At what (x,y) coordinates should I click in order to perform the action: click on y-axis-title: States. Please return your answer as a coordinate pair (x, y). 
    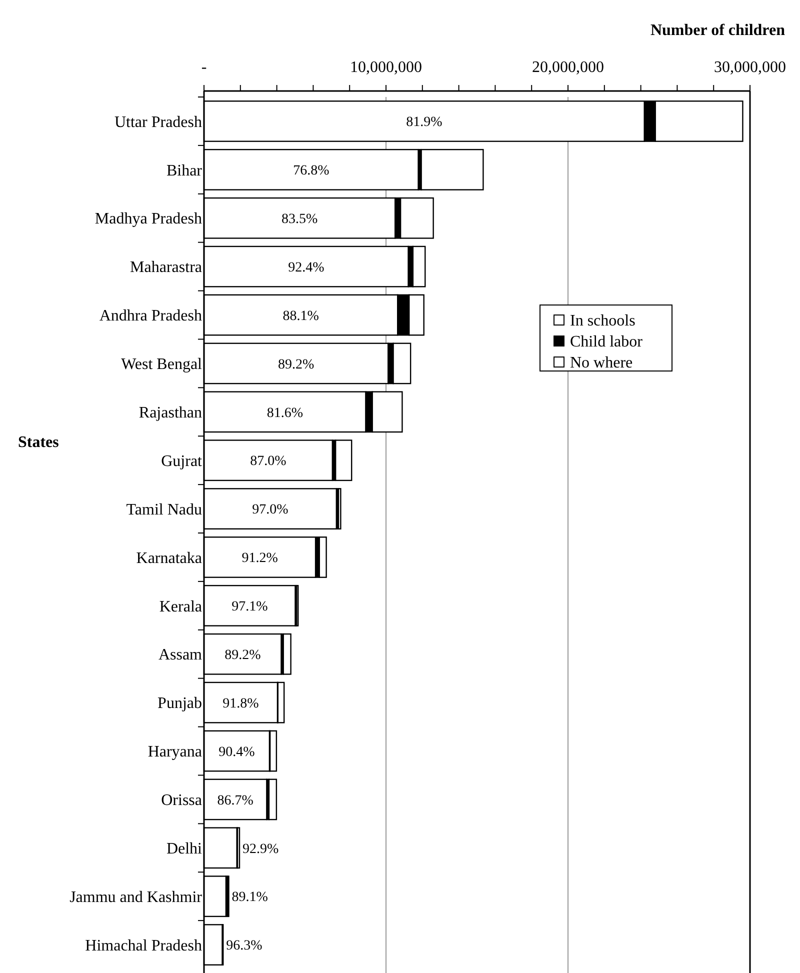
    Looking at the image, I should click on (38, 442).